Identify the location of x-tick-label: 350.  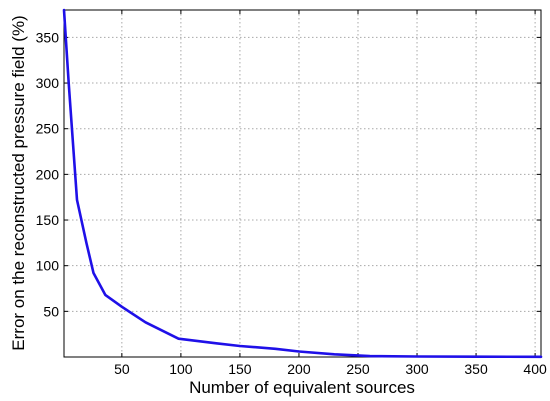
(476, 369).